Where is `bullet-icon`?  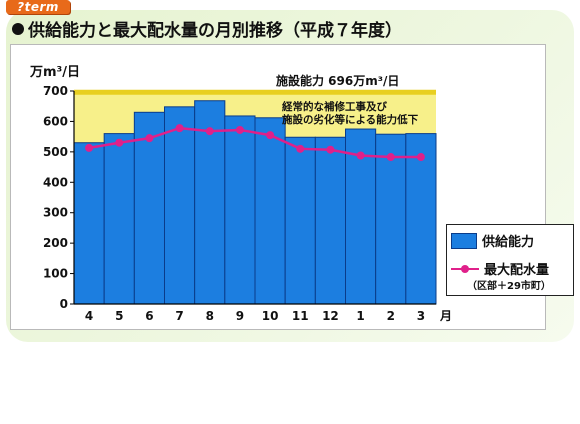
bullet-icon is located at coordinates (18, 29).